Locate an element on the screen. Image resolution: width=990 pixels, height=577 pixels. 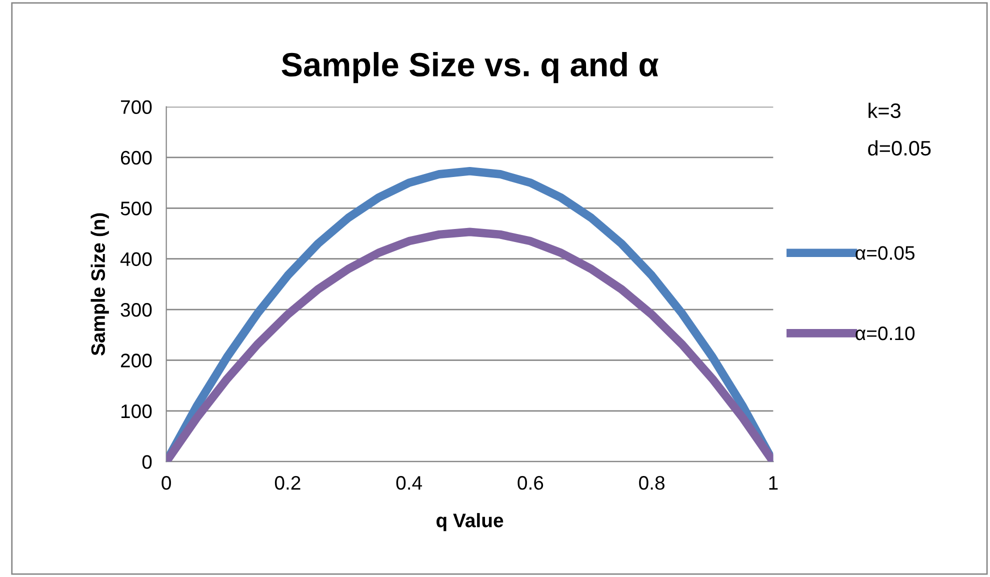
x-tick-label: 0.6 is located at coordinates (531, 483).